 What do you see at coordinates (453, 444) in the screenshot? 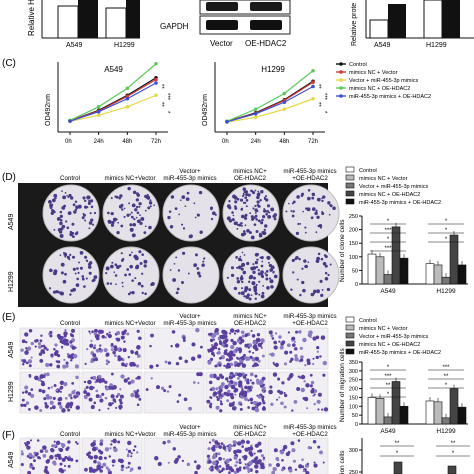
I see `significance-mark: **` at bounding box center [453, 444].